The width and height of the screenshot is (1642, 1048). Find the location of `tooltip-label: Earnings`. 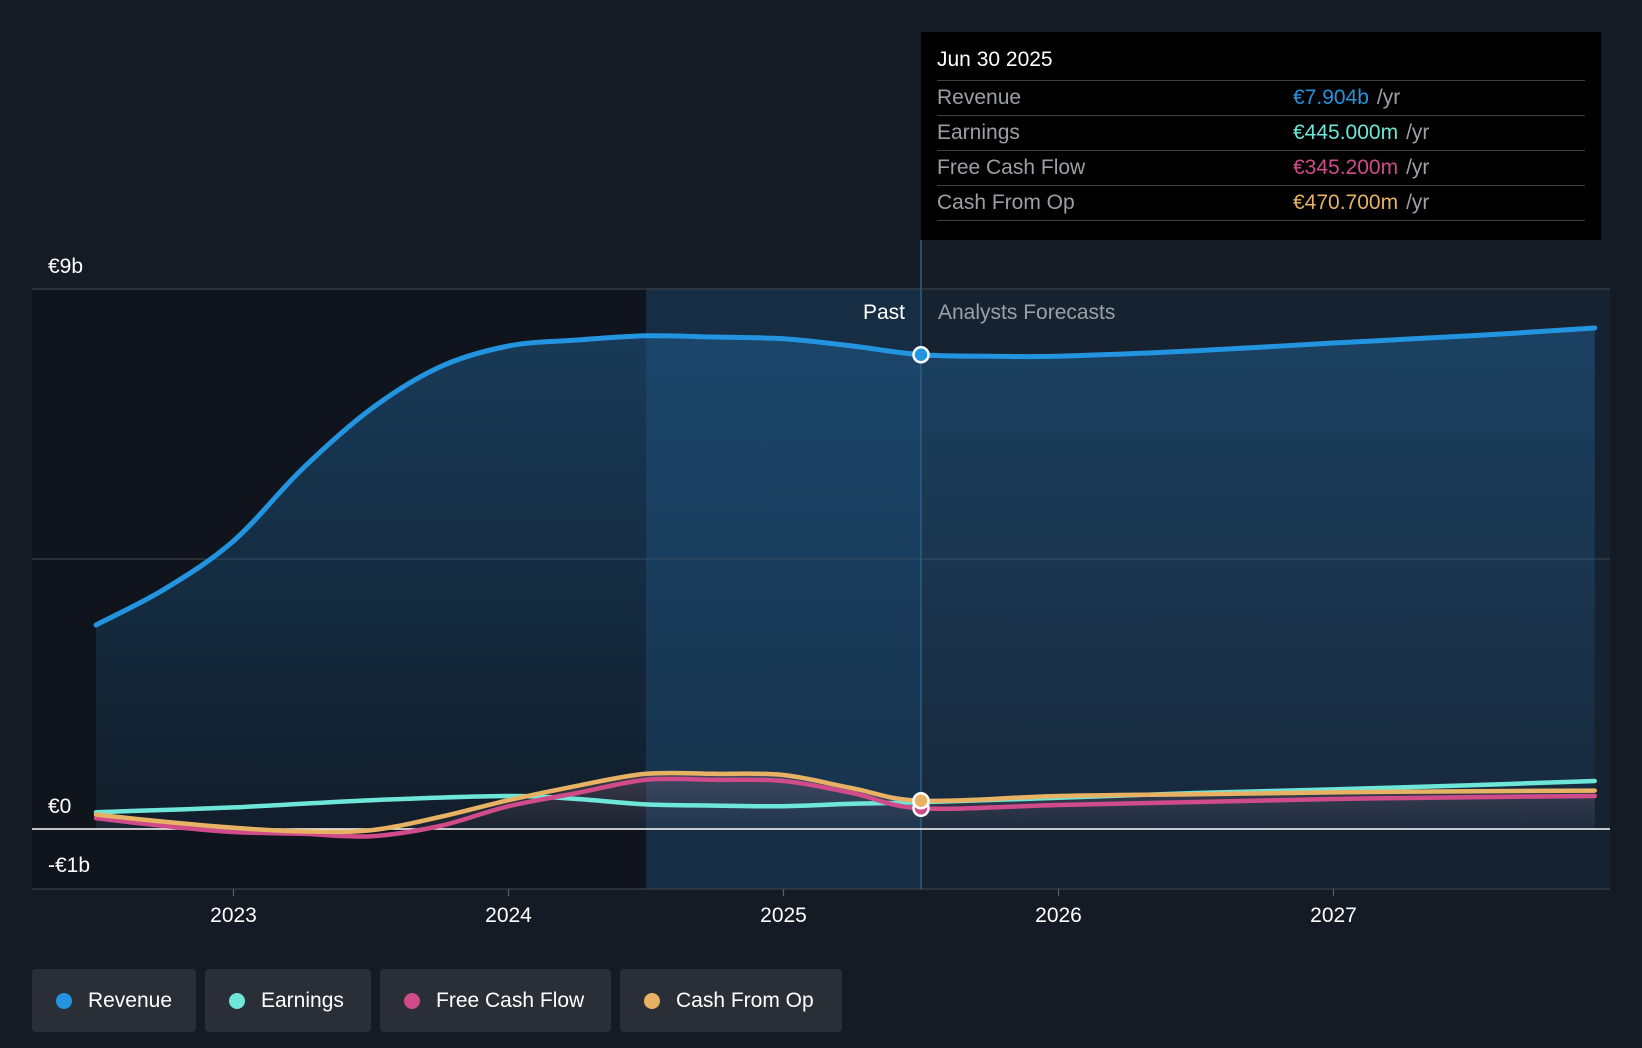

tooltip-label: Earnings is located at coordinates (978, 132).